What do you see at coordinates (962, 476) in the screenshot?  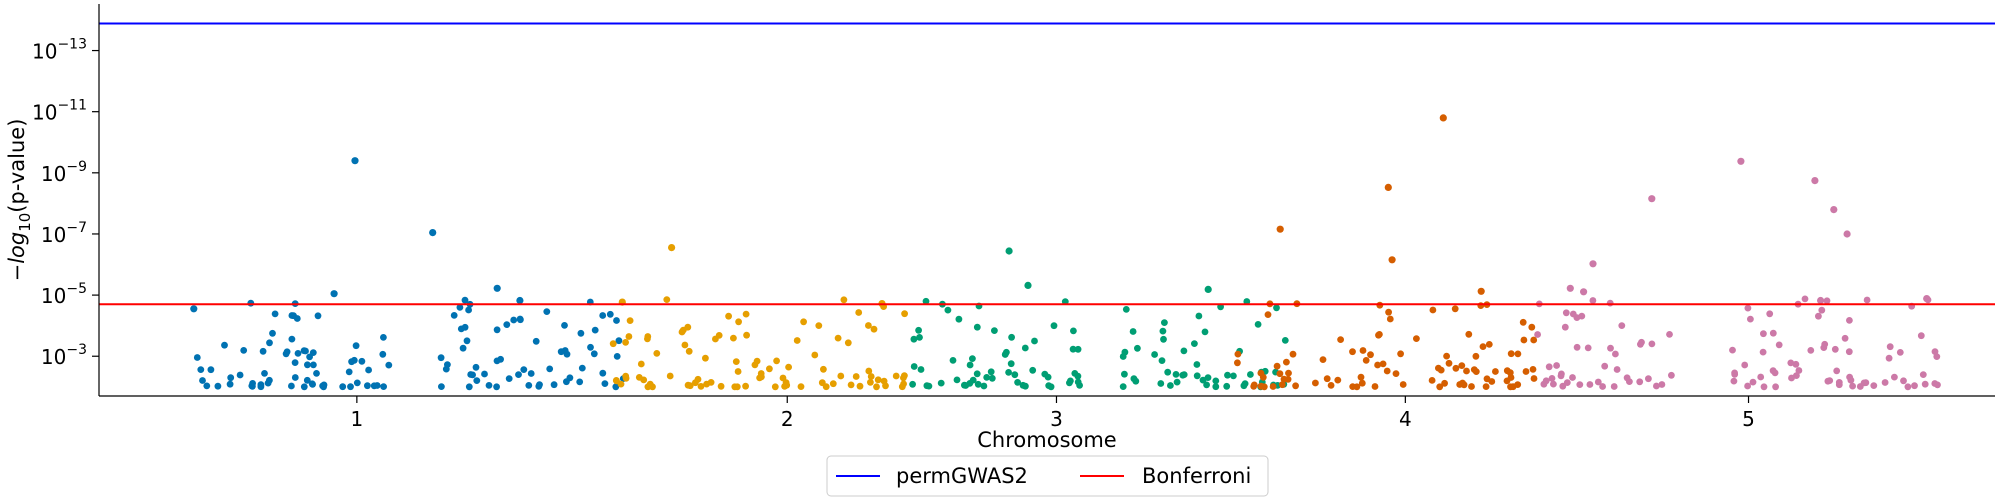 I see `legend-label-permgwas2: permGWAS2` at bounding box center [962, 476].